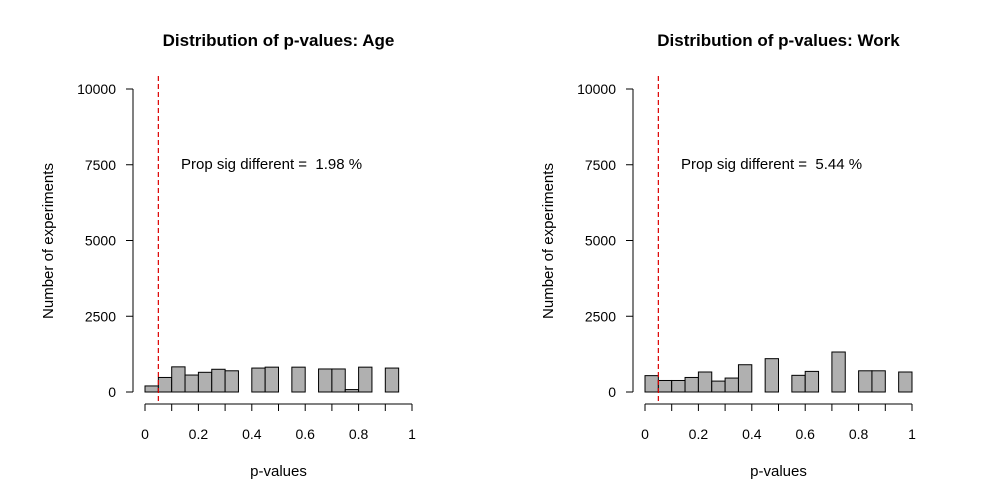 The width and height of the screenshot is (1000, 500). What do you see at coordinates (778, 40) in the screenshot?
I see `chart-title: Distribution of p-values: Work` at bounding box center [778, 40].